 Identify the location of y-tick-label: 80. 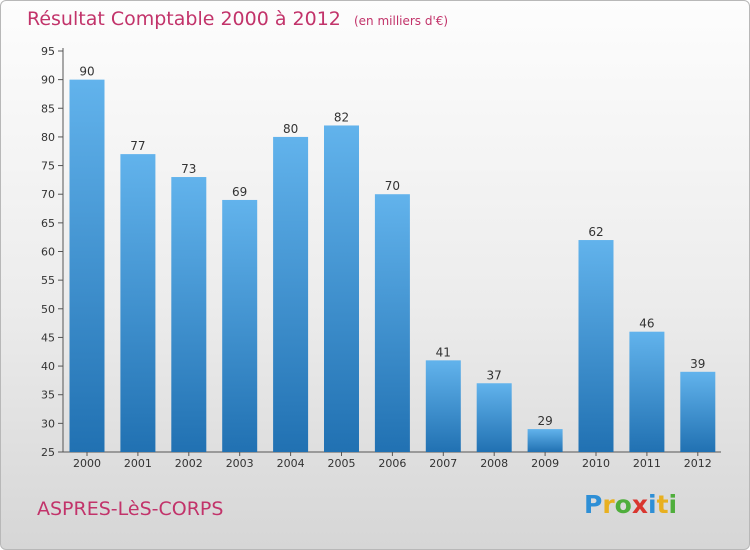
(48, 137).